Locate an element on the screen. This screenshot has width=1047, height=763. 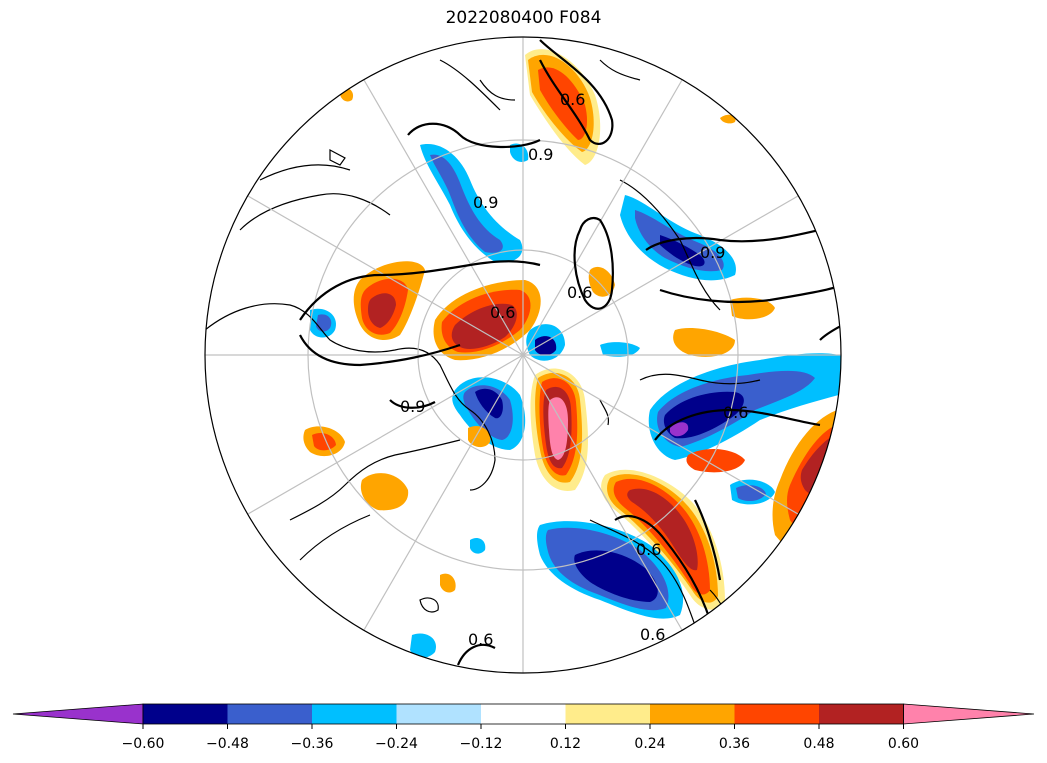
colorbar-tick-label: 0.36 is located at coordinates (734, 744).